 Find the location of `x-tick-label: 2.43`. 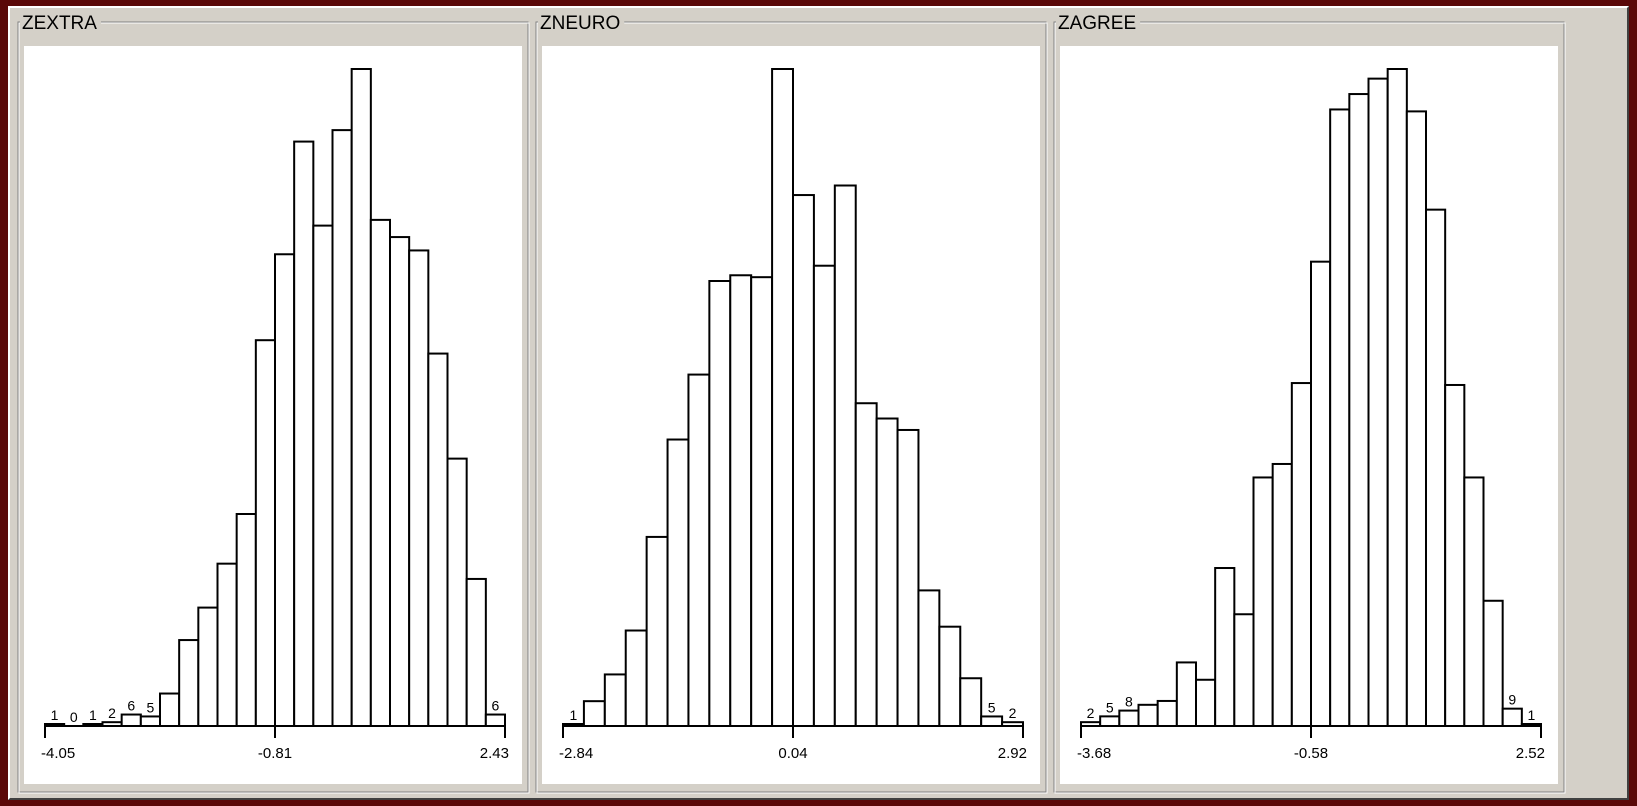

x-tick-label: 2.43 is located at coordinates (494, 753).